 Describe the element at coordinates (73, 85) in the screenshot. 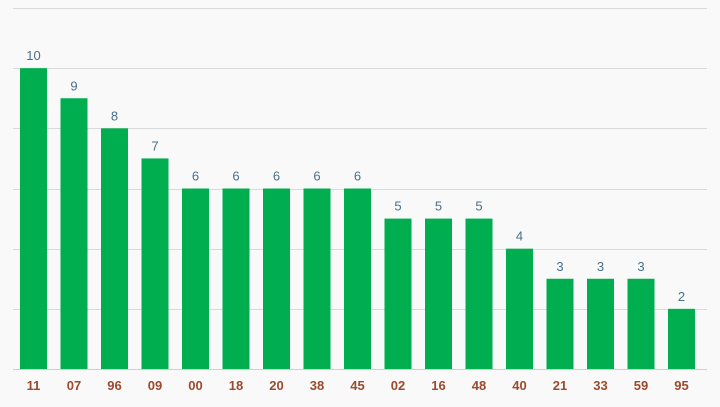

I see `value-label-07: 9` at that location.